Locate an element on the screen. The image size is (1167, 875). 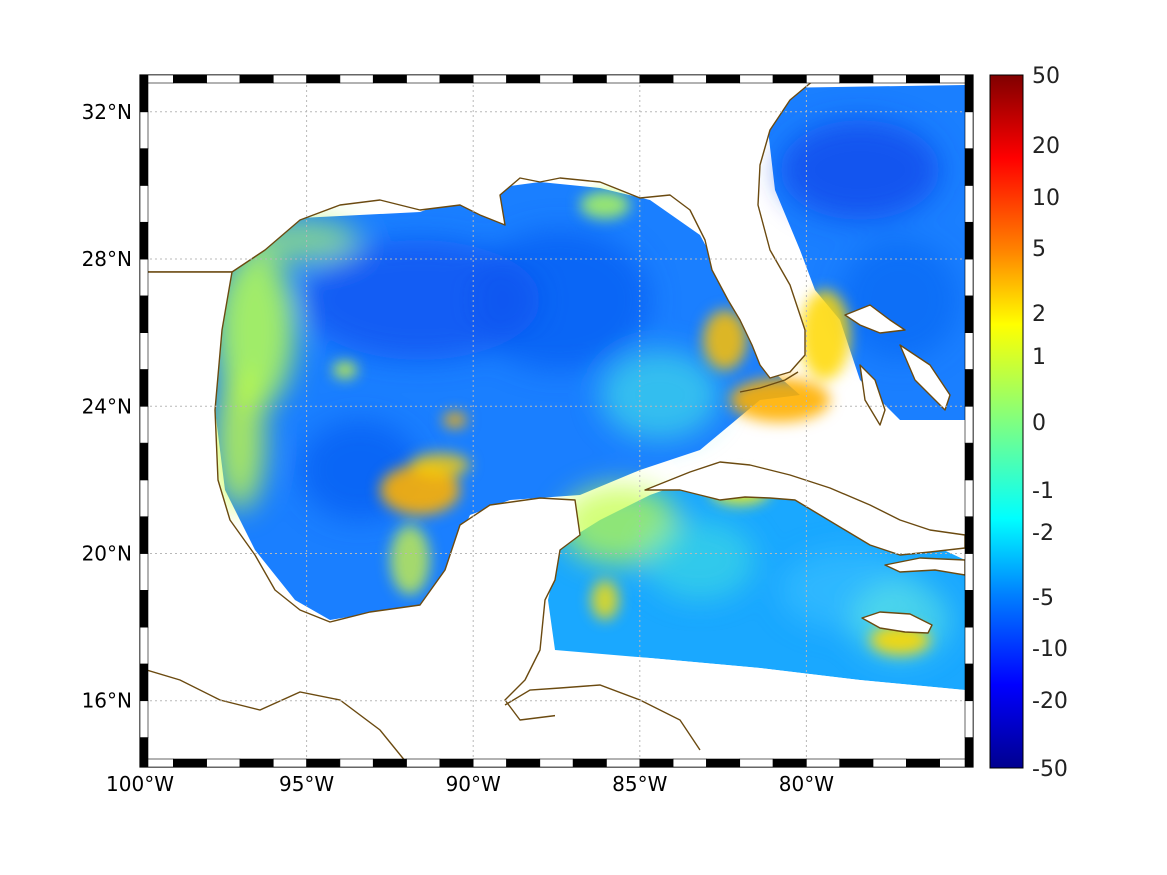
x-tick-label: 80°W is located at coordinates (806, 784).